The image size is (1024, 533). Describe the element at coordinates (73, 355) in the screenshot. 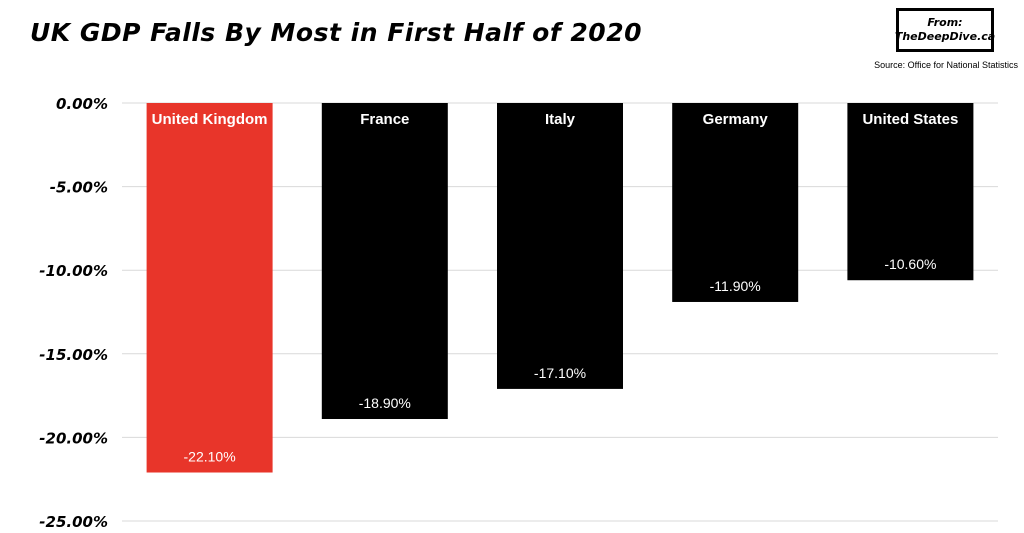

I see `y-tick-label: -15.00%` at that location.